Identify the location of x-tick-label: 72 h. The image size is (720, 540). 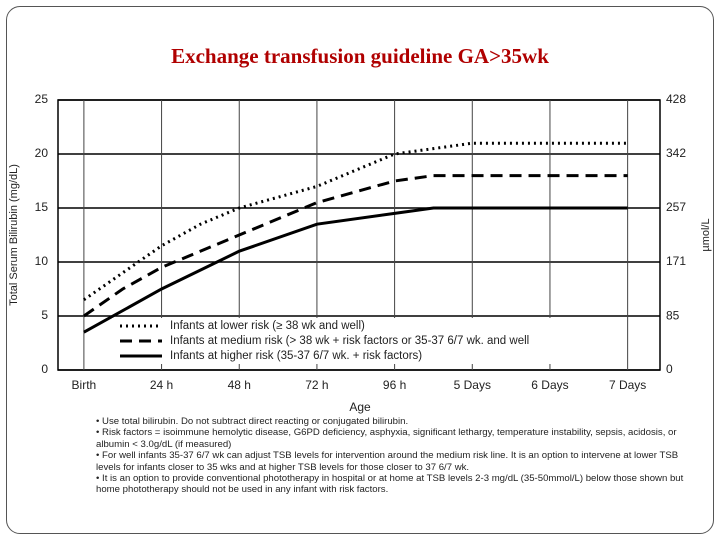
(316, 385).